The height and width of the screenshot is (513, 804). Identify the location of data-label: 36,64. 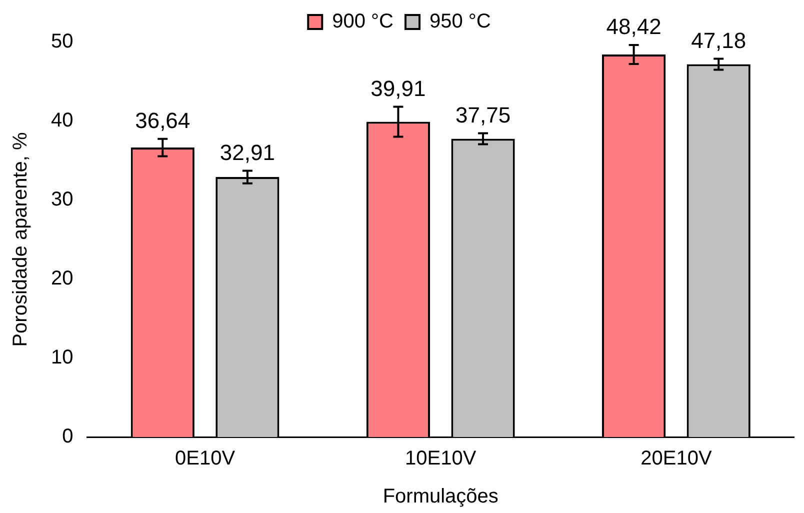
(162, 120).